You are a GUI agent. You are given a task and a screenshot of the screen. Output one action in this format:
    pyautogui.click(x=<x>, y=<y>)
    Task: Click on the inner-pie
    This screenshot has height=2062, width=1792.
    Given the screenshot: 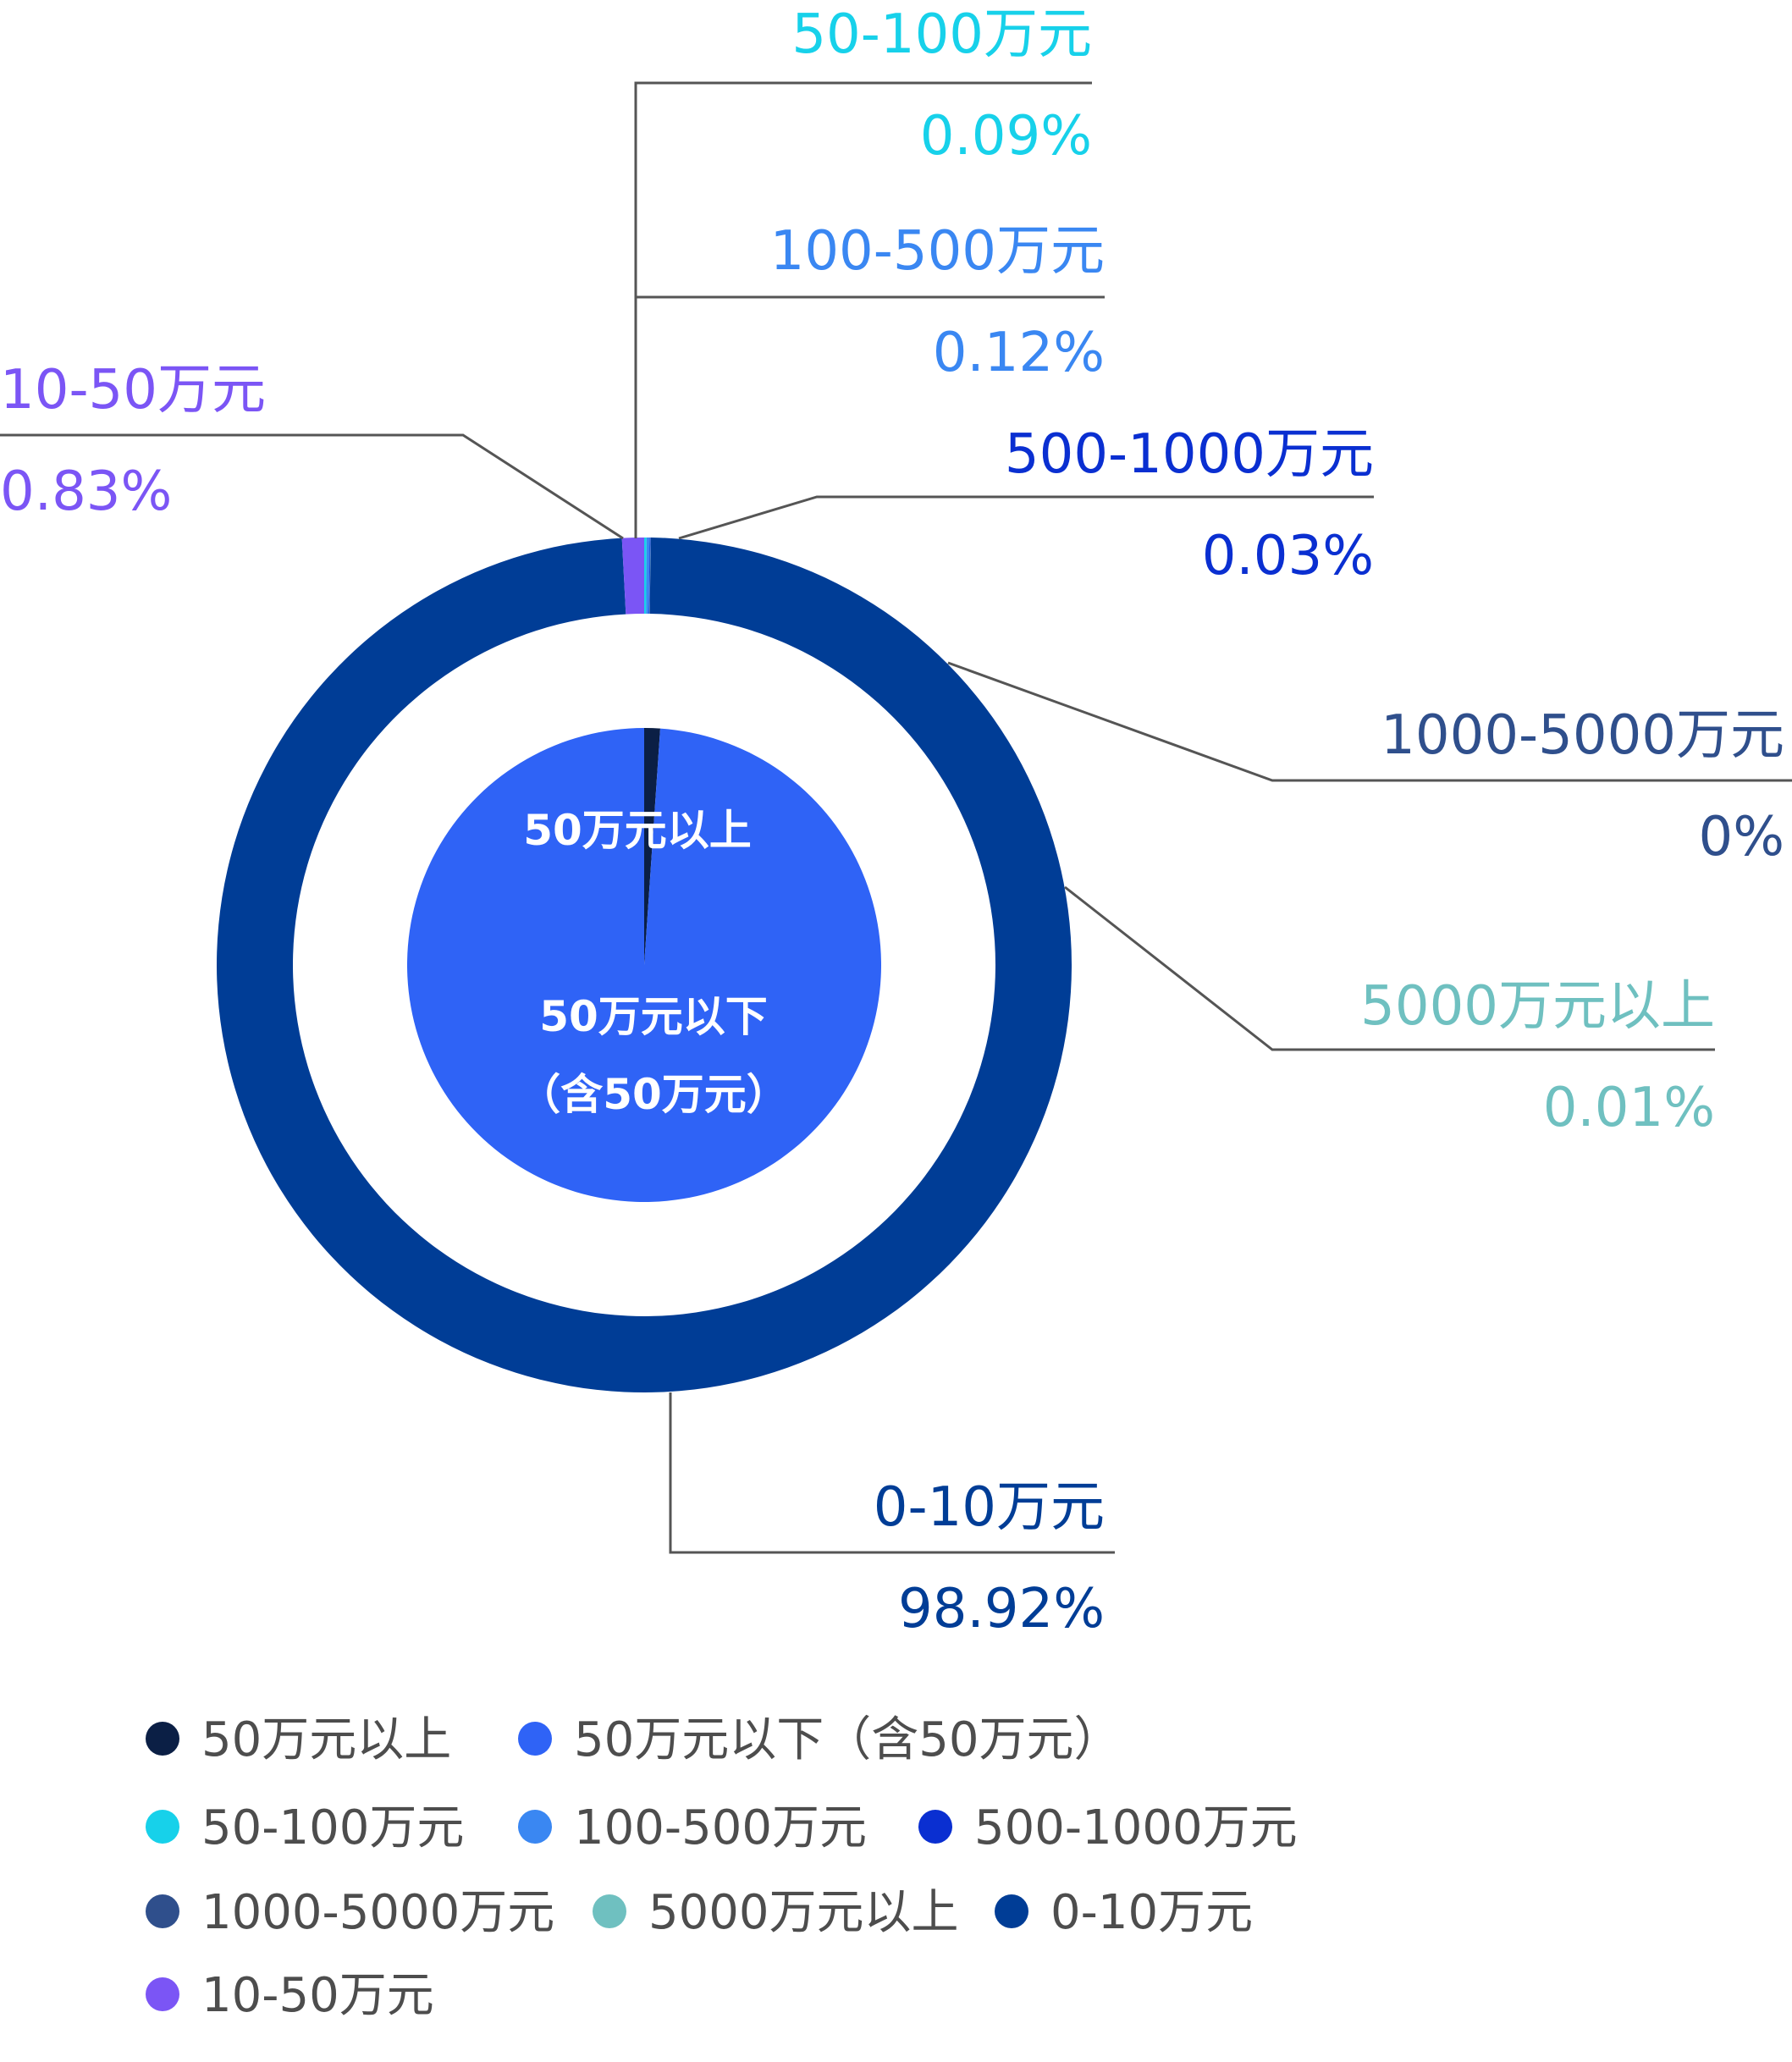 What is the action you would take?
    pyautogui.click(x=644, y=965)
    